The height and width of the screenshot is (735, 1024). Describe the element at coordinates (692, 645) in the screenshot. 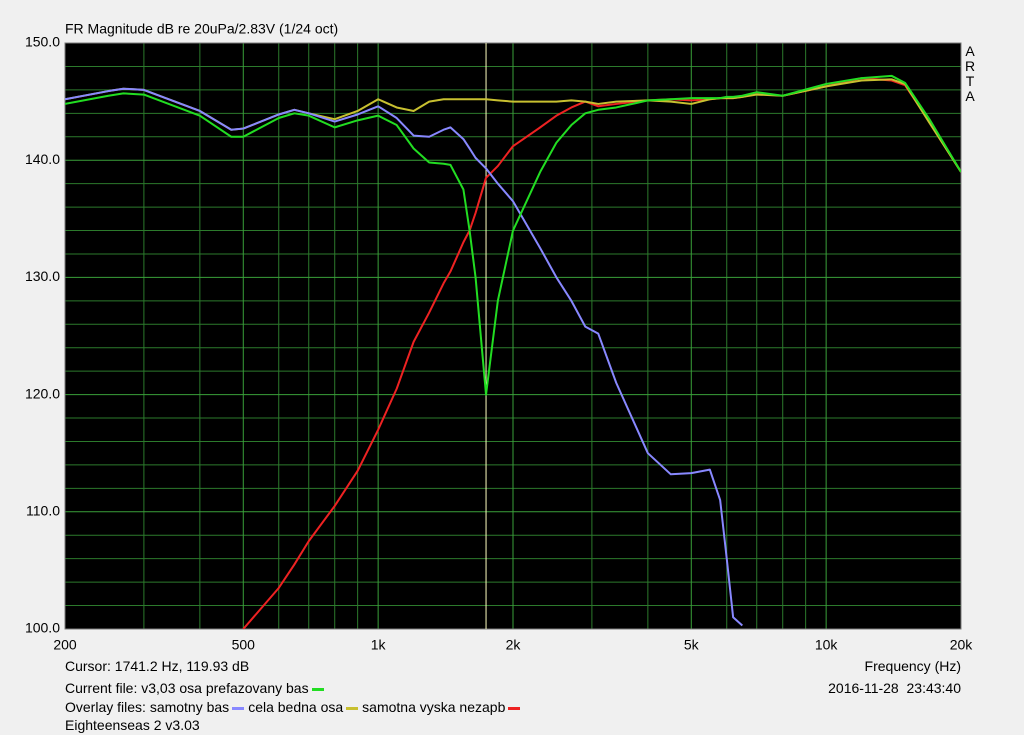

I see `x-tick-label: 5k` at that location.